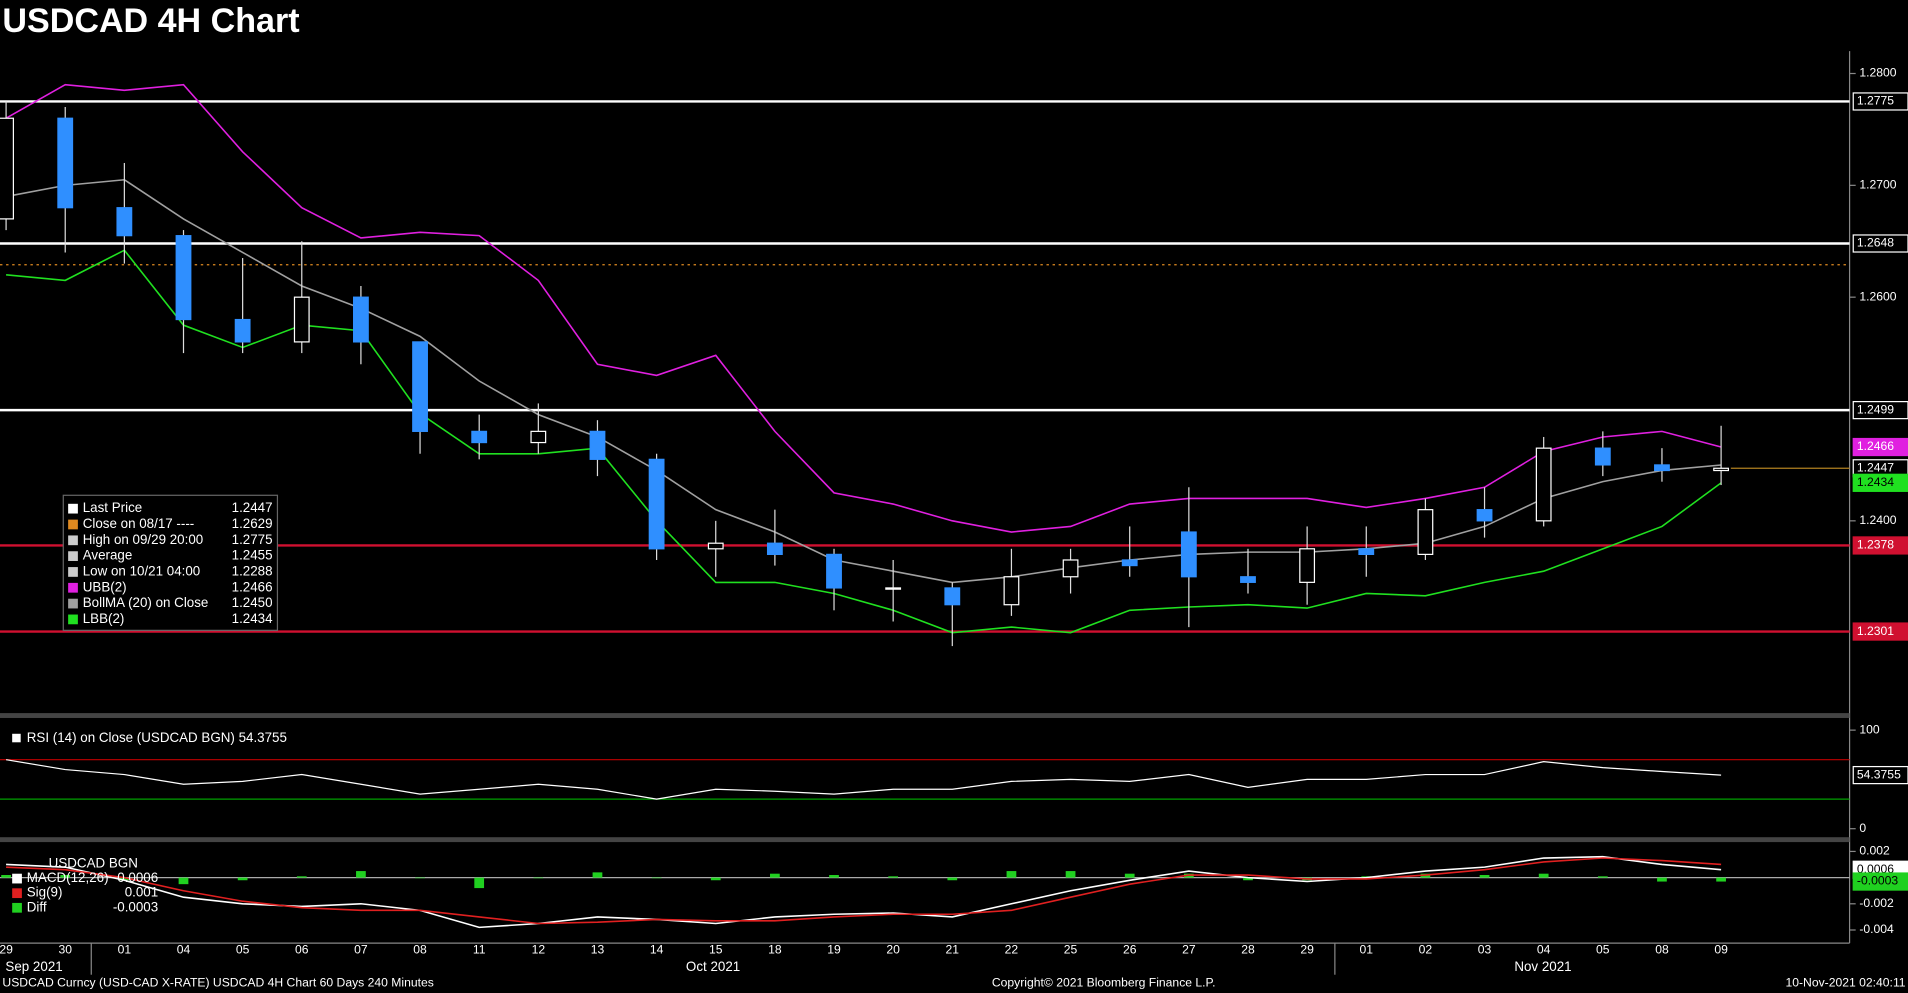  Describe the element at coordinates (252, 555) in the screenshot. I see `legend-value: 1.2455` at that location.